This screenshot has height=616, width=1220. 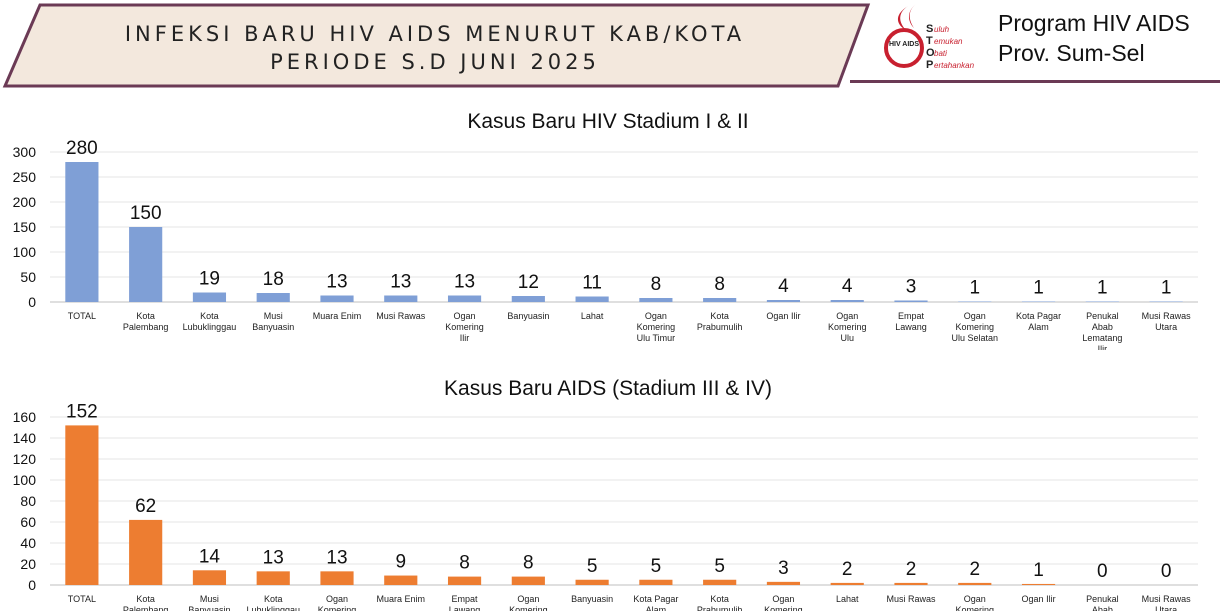 I want to click on hiv-category-label: Empat Lawang, so click(x=911, y=321).